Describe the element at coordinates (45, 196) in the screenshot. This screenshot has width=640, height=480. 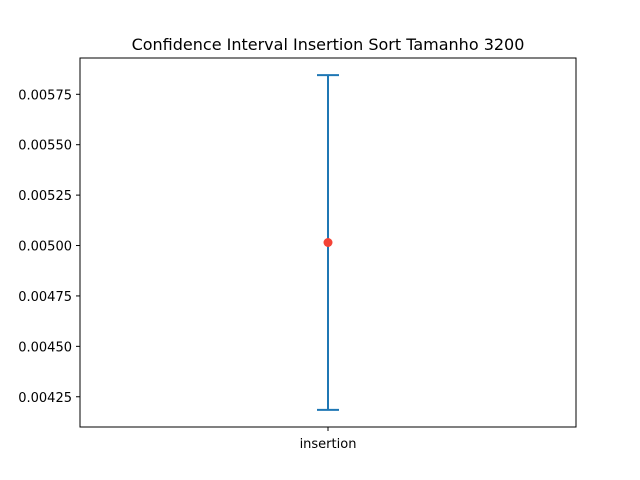
I see `y-tick-label: 0.00525` at that location.